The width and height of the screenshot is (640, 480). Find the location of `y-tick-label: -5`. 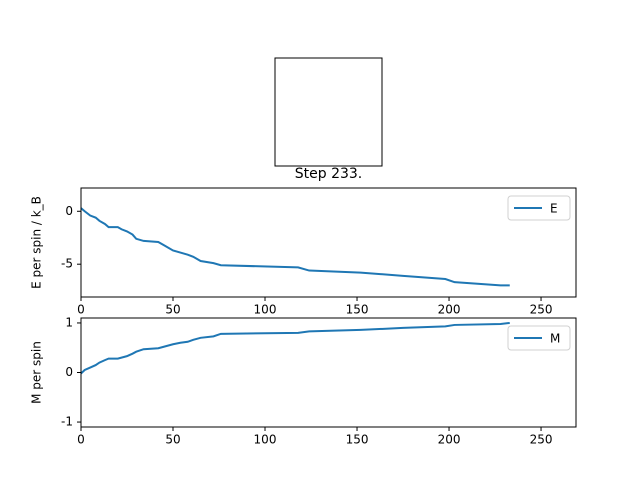

y-tick-label: -5 is located at coordinates (67, 264).